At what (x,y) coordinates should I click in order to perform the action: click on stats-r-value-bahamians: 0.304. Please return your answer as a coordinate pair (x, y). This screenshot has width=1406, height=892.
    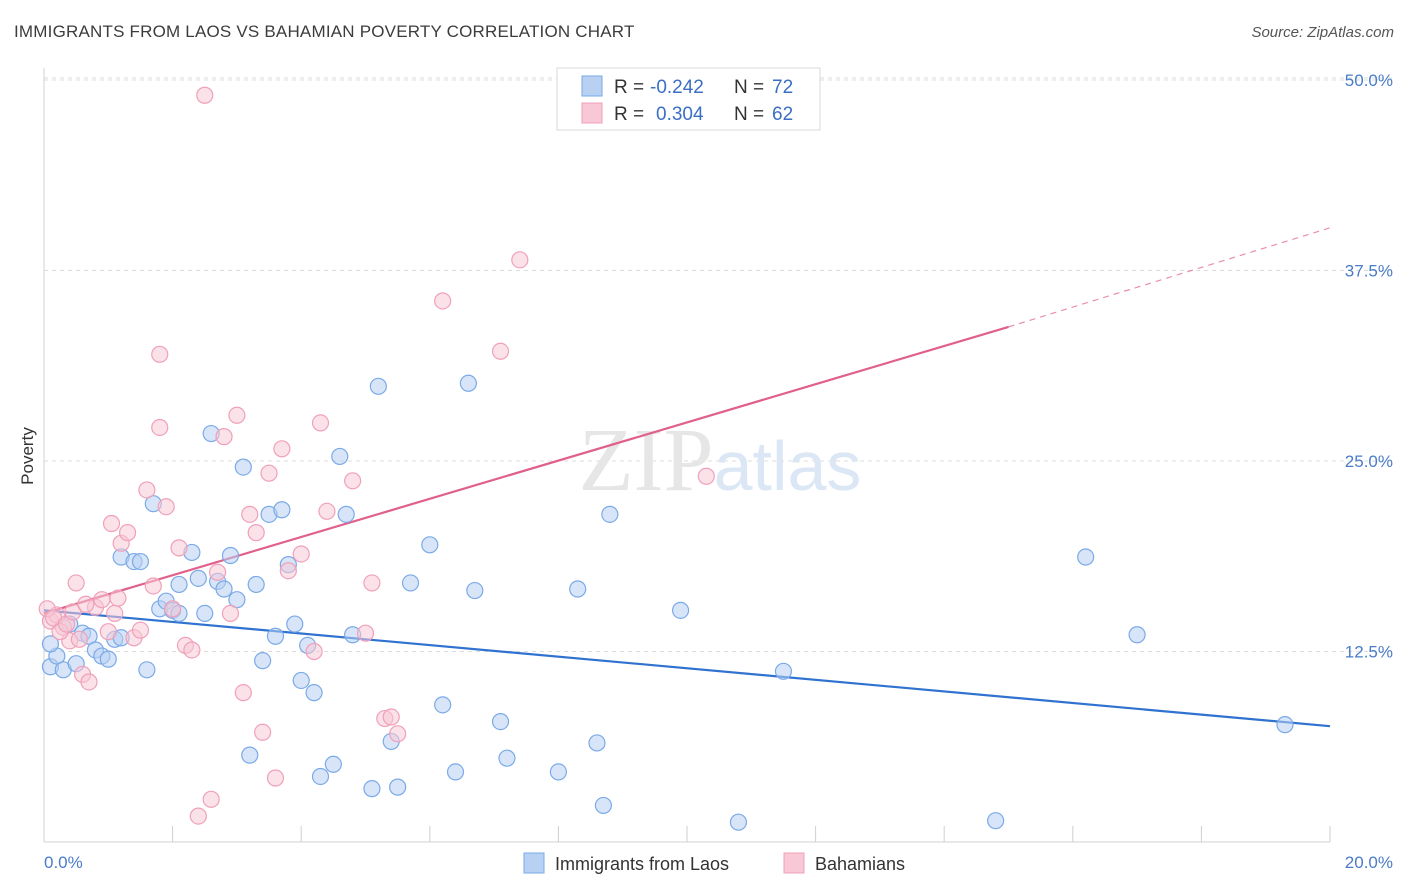
    Looking at the image, I should click on (680, 114).